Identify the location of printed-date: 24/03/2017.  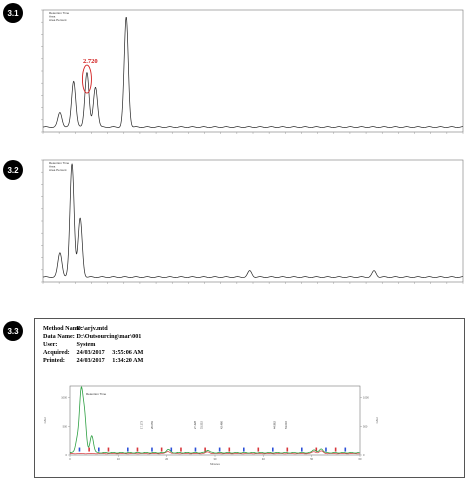
(90, 360).